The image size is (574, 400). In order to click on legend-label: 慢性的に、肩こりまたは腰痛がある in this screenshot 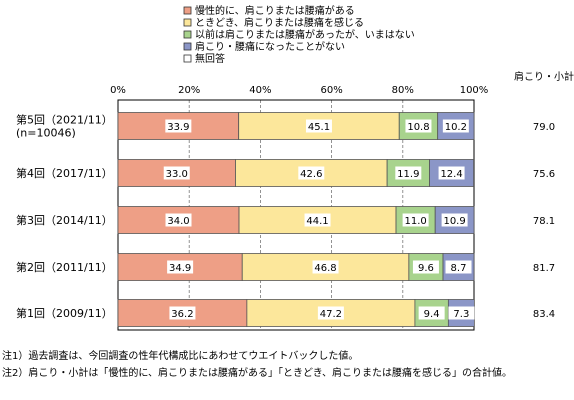, I will do `click(275, 10)`.